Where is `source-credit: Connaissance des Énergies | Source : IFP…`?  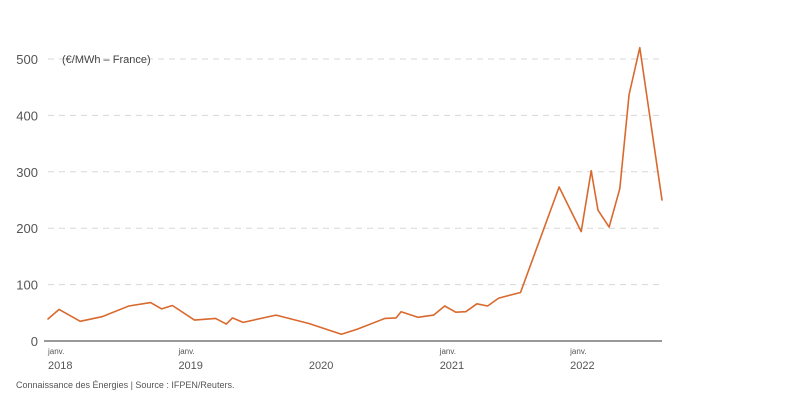 source-credit: Connaissance des Énergies | Source : IFP… is located at coordinates (125, 385).